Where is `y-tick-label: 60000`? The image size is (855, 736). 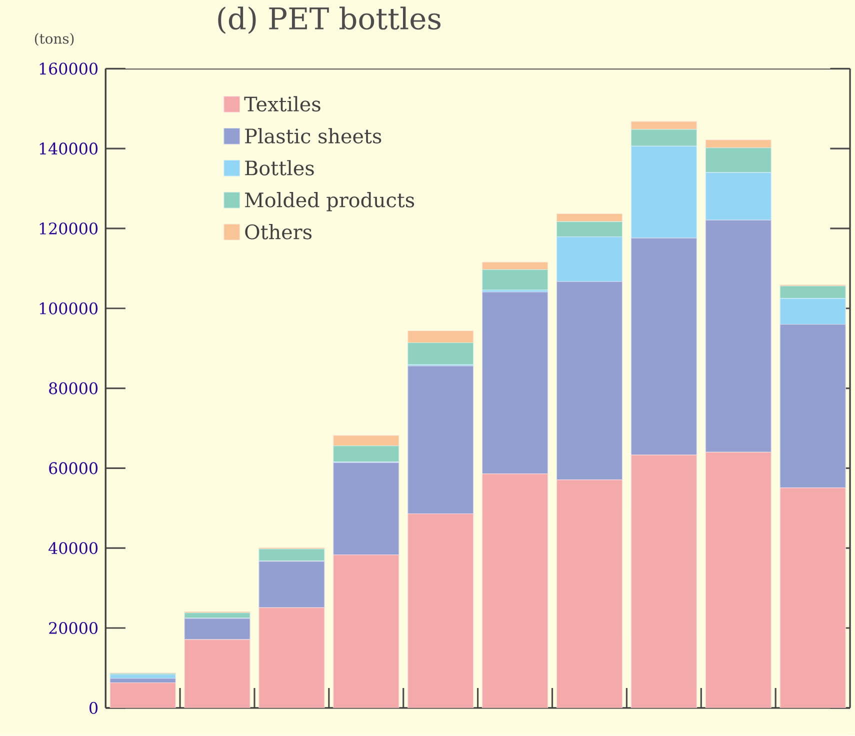
y-tick-label: 60000 is located at coordinates (73, 468).